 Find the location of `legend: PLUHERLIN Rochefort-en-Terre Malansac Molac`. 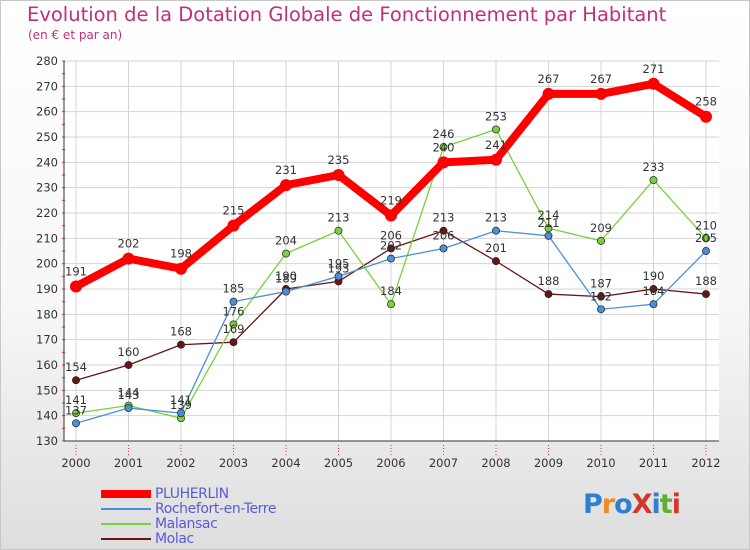

legend: PLUHERLIN Rochefort-en-Terre Malansac Molac is located at coordinates (189, 516).